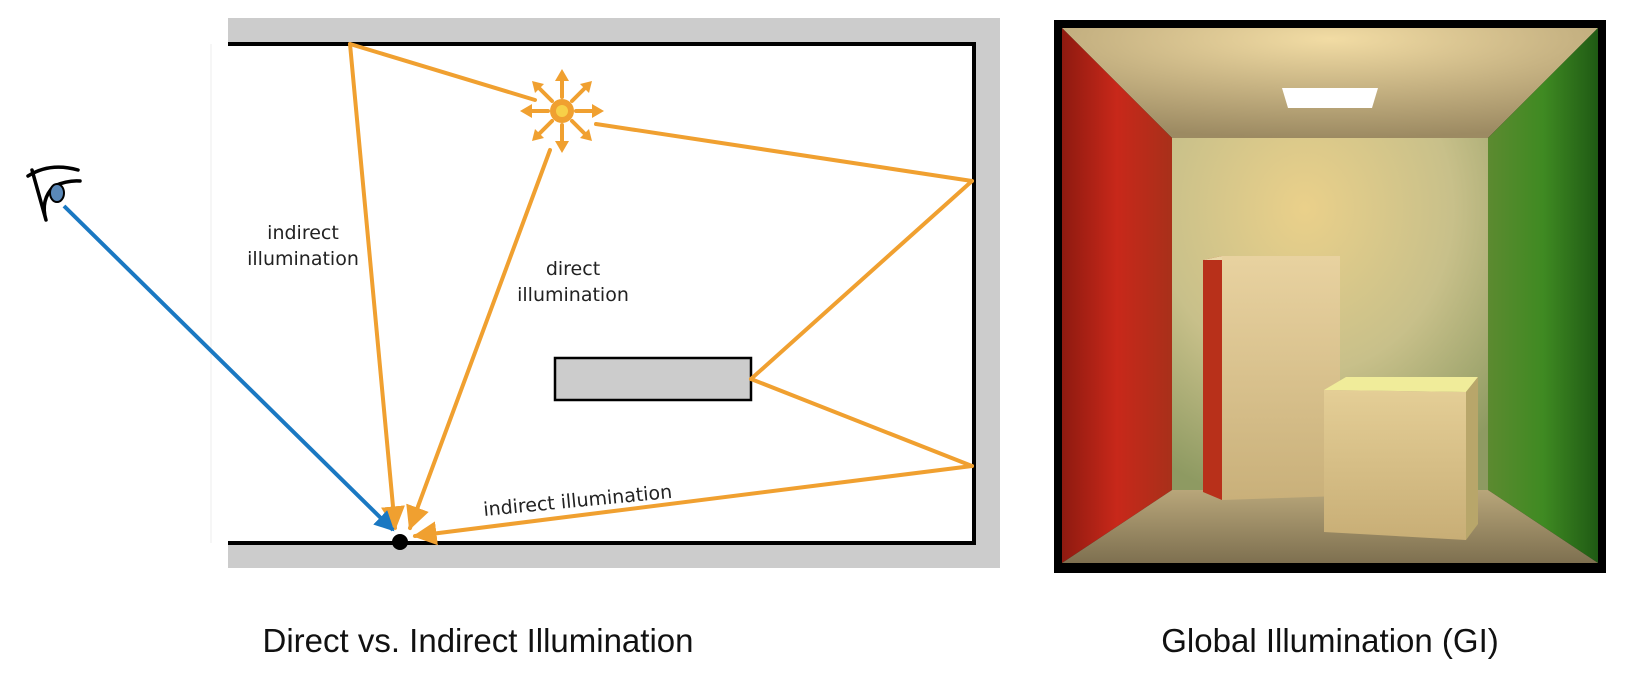 This screenshot has width=1626, height=685. Describe the element at coordinates (1395, 465) in the screenshot. I see `render-cube-front` at that location.